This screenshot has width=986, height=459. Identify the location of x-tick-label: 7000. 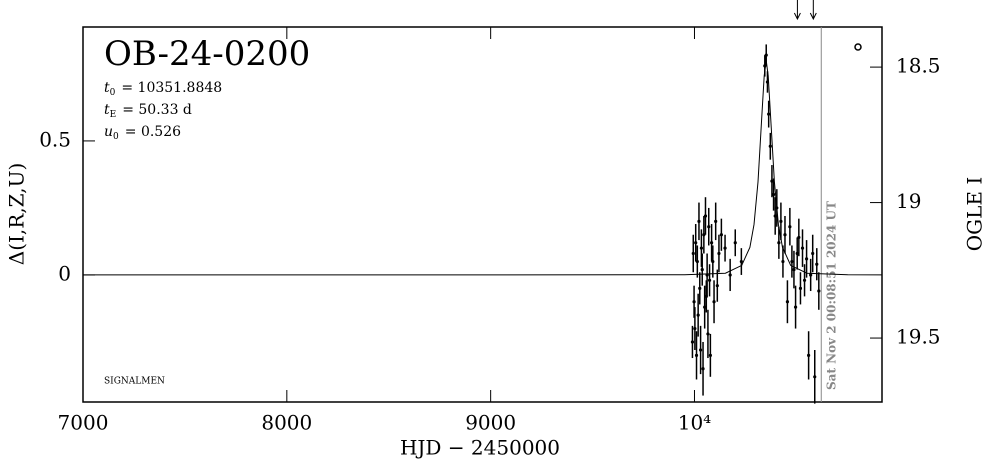
(83, 423).